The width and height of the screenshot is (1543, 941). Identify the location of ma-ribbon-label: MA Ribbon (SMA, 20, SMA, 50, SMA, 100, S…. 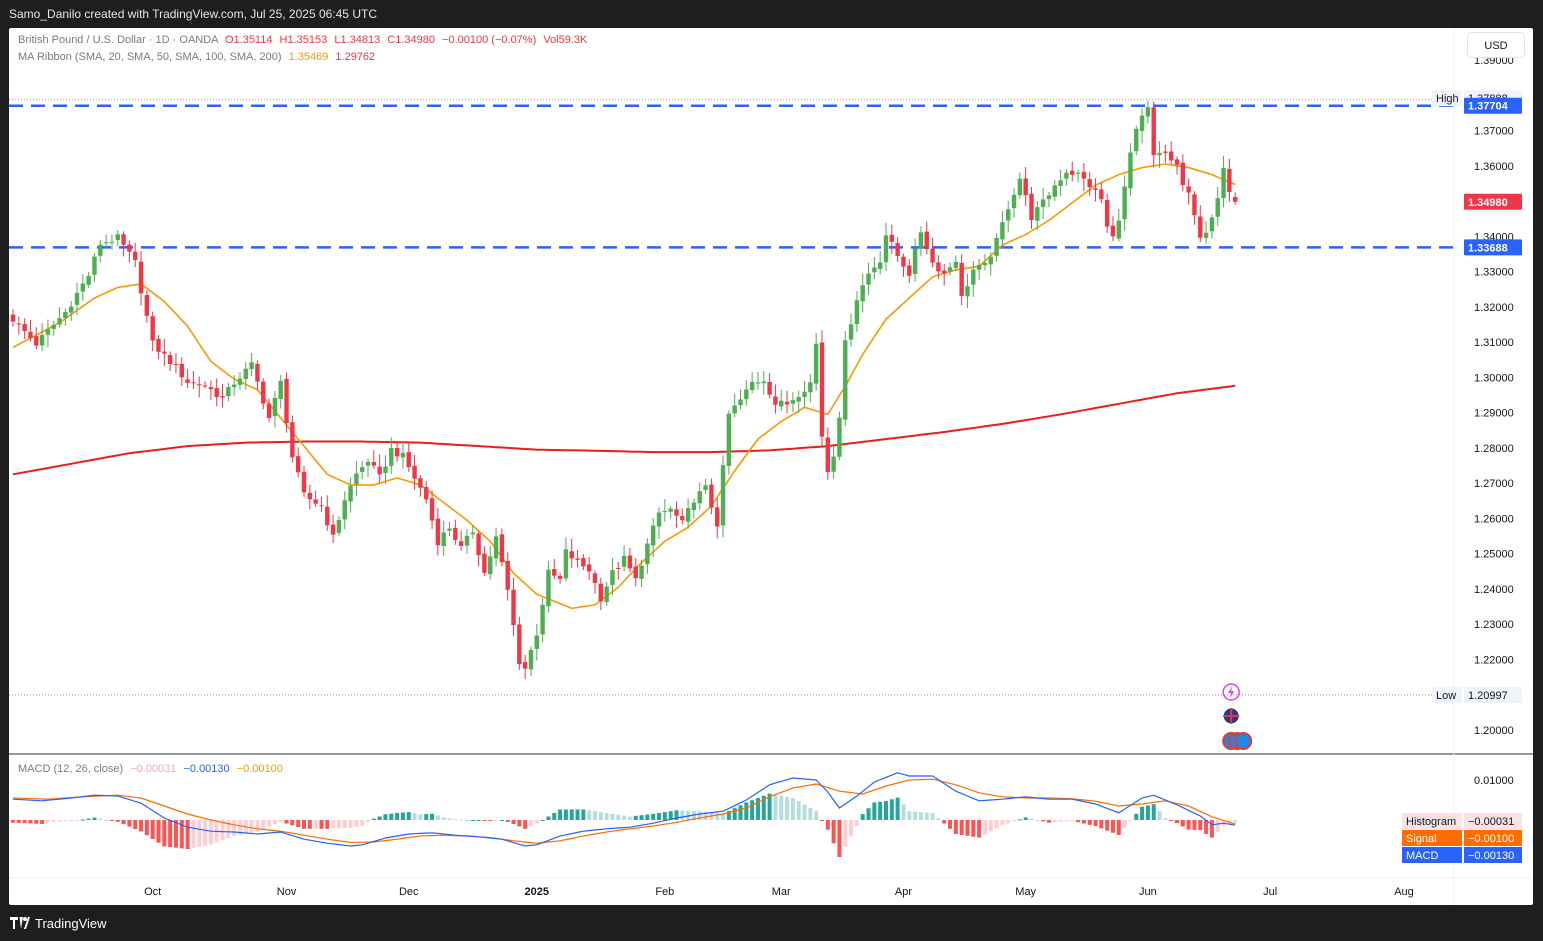
(150, 57).